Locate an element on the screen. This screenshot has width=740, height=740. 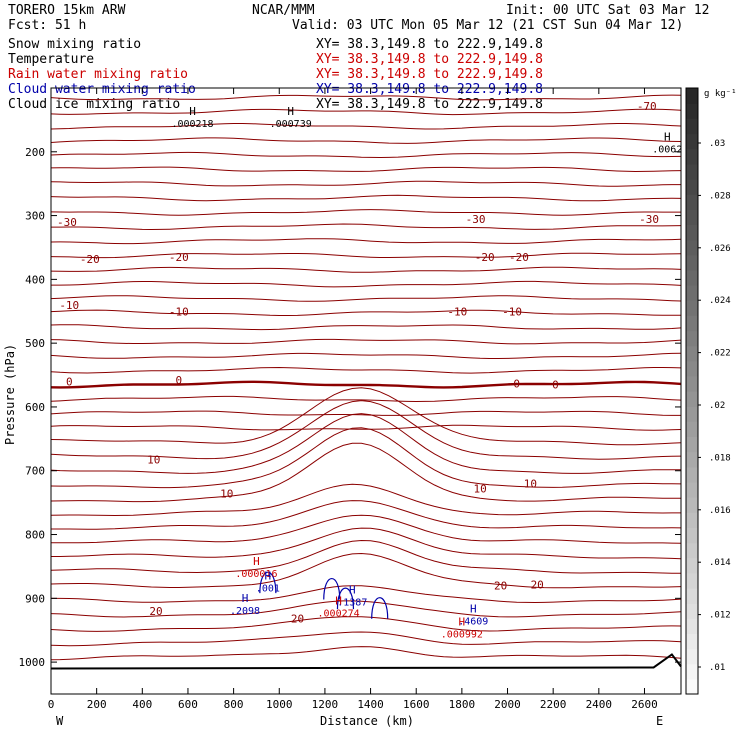
x-tick-label: 800 is located at coordinates (234, 704).